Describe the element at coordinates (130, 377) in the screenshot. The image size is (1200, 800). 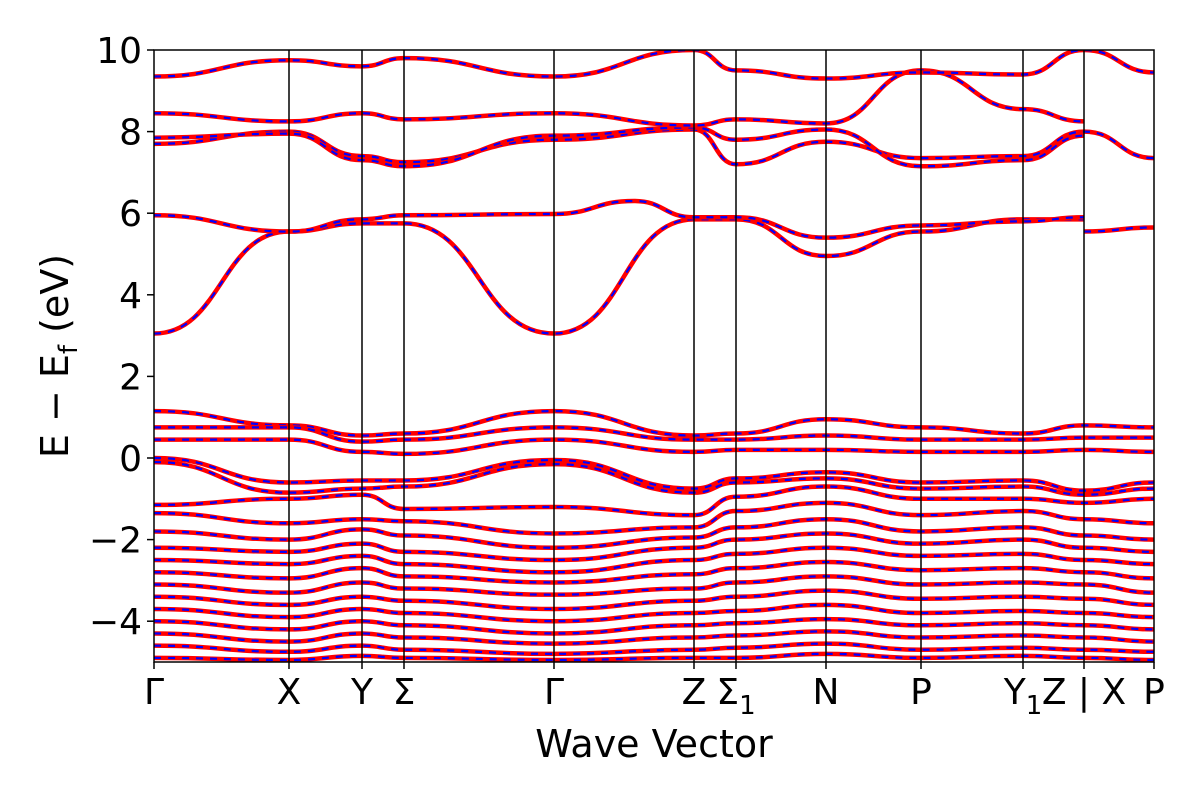
I see `y-tick-label-3: 2` at that location.